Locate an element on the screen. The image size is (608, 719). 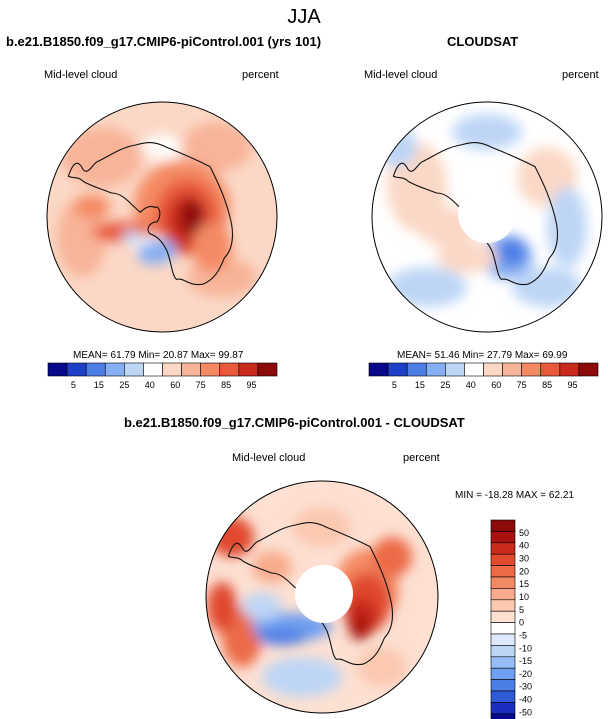
diff-boundary is located at coordinates (322, 597).